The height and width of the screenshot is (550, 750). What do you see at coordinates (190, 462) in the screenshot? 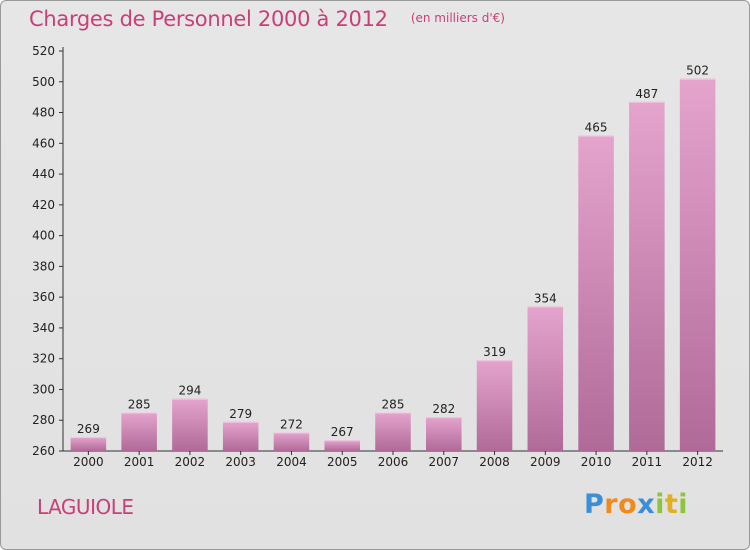
I see `x-tick-label: 2002` at bounding box center [190, 462].